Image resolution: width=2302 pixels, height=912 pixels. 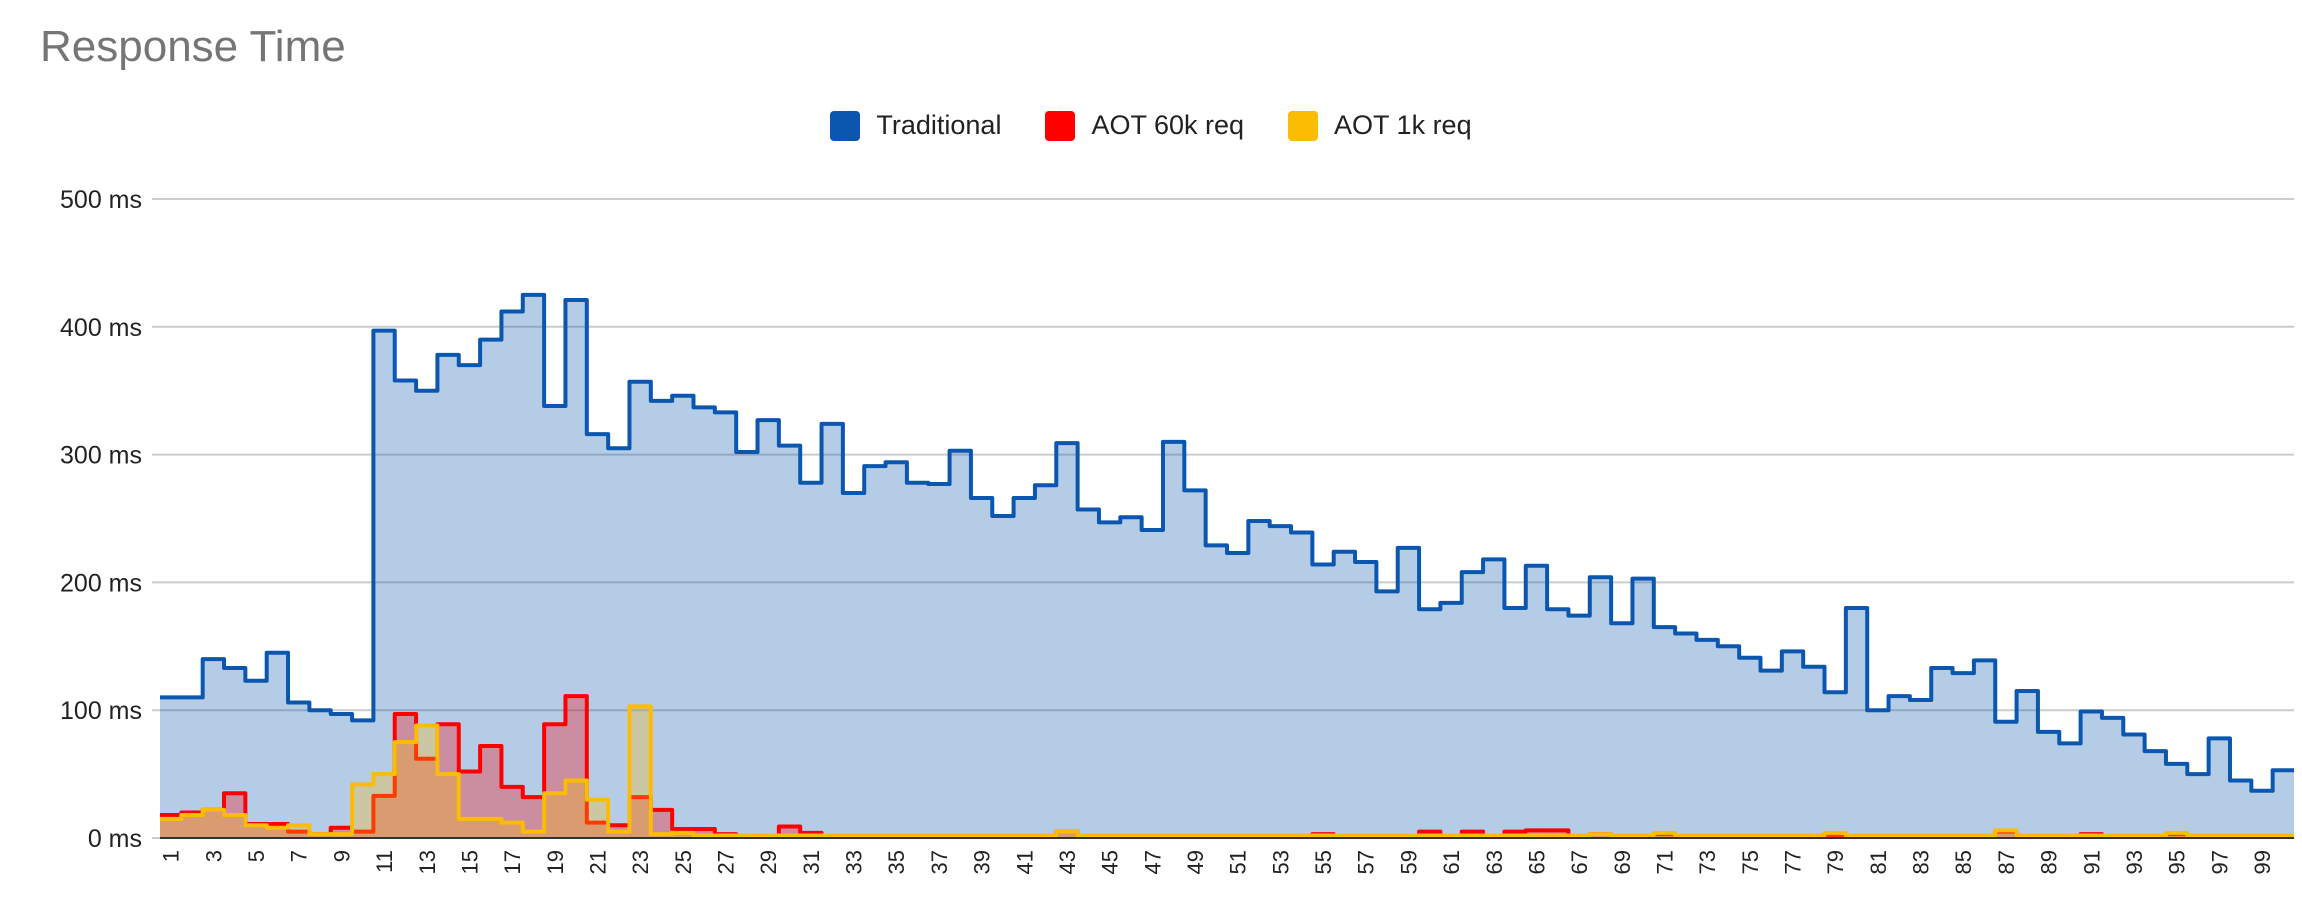 What do you see at coordinates (768, 862) in the screenshot?
I see `x-tick-label: 29` at bounding box center [768, 862].